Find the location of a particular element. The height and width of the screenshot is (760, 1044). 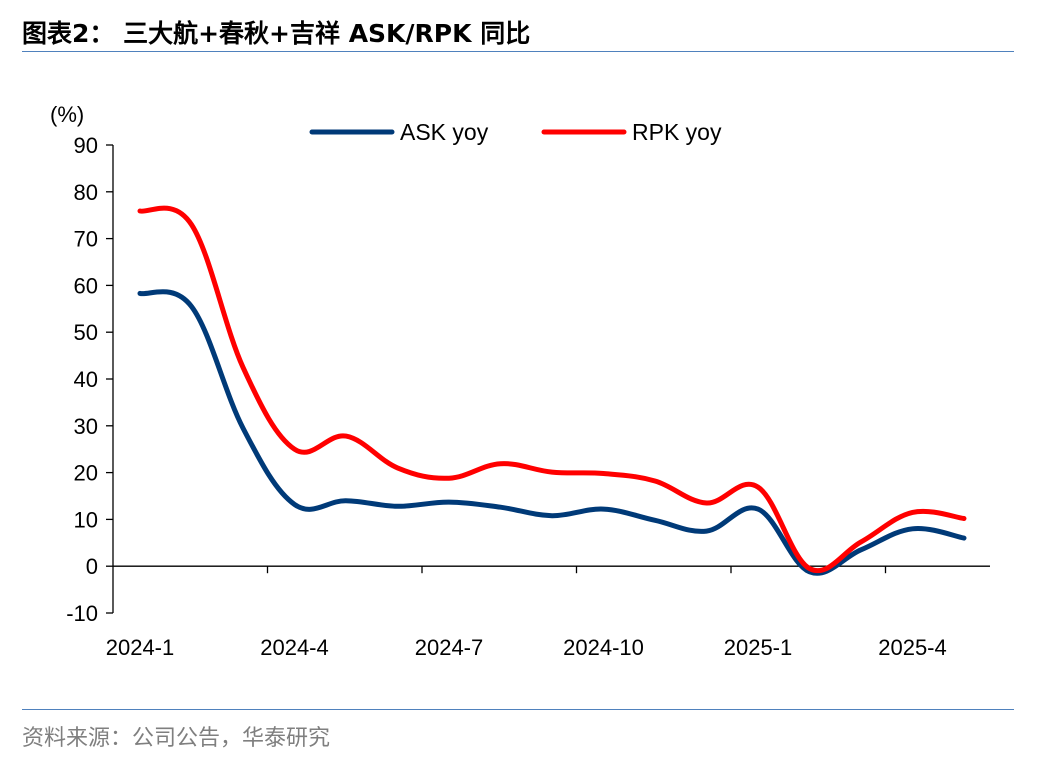

y-tick-label: 90 is located at coordinates (86, 145).